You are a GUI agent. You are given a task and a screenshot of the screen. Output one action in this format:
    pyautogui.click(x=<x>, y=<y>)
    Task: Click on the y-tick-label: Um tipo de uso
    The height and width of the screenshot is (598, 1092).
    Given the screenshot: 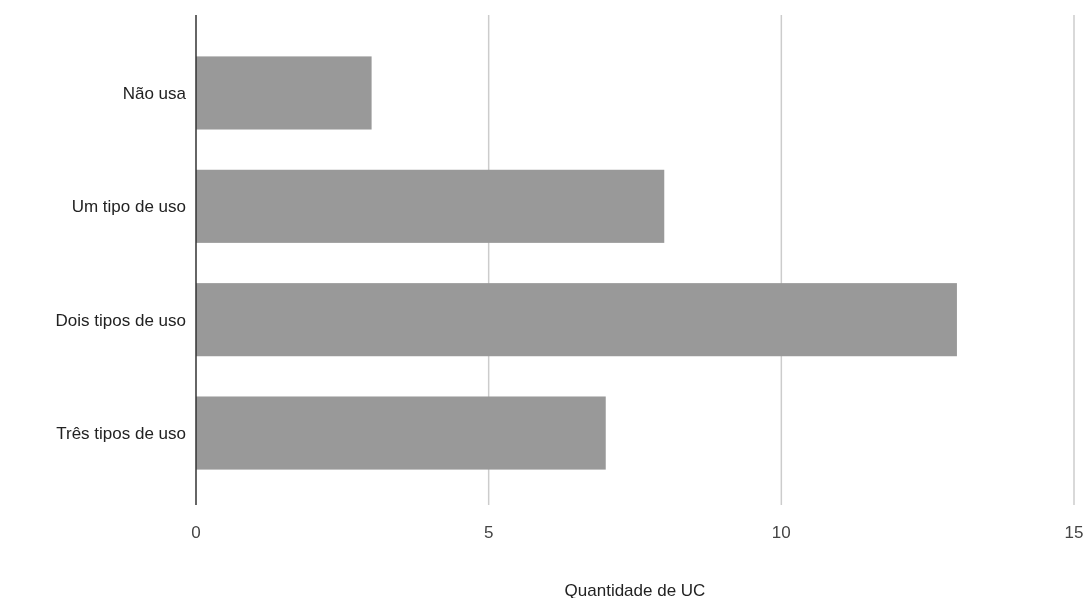 What is the action you would take?
    pyautogui.click(x=128, y=207)
    